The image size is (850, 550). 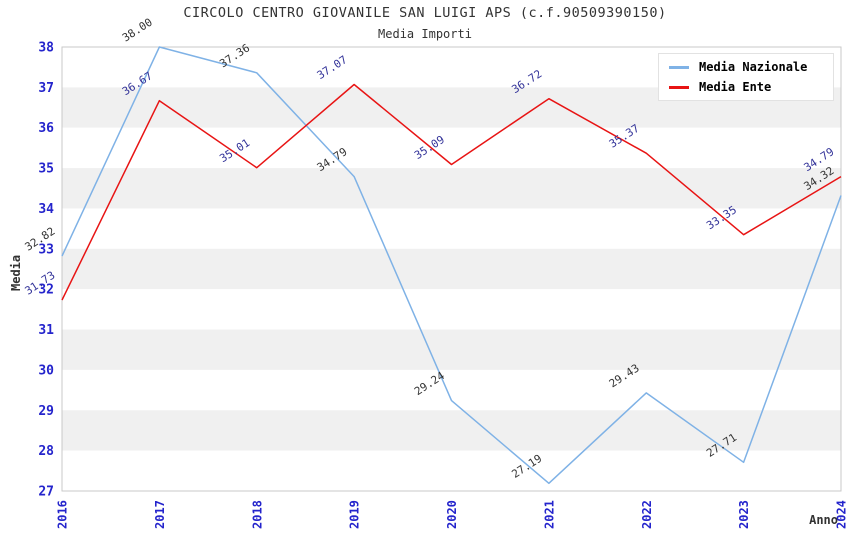 I want to click on y-tick-label: 27, so click(x=46, y=492).